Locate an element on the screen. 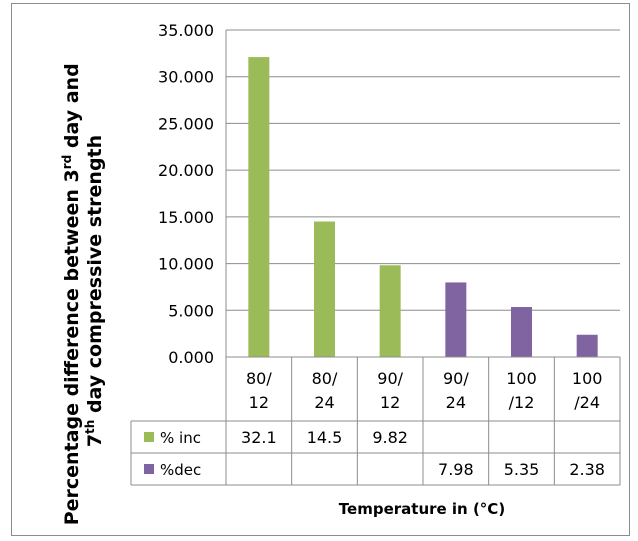 This screenshot has height=541, width=638. legend-label: %dec is located at coordinates (180, 470).